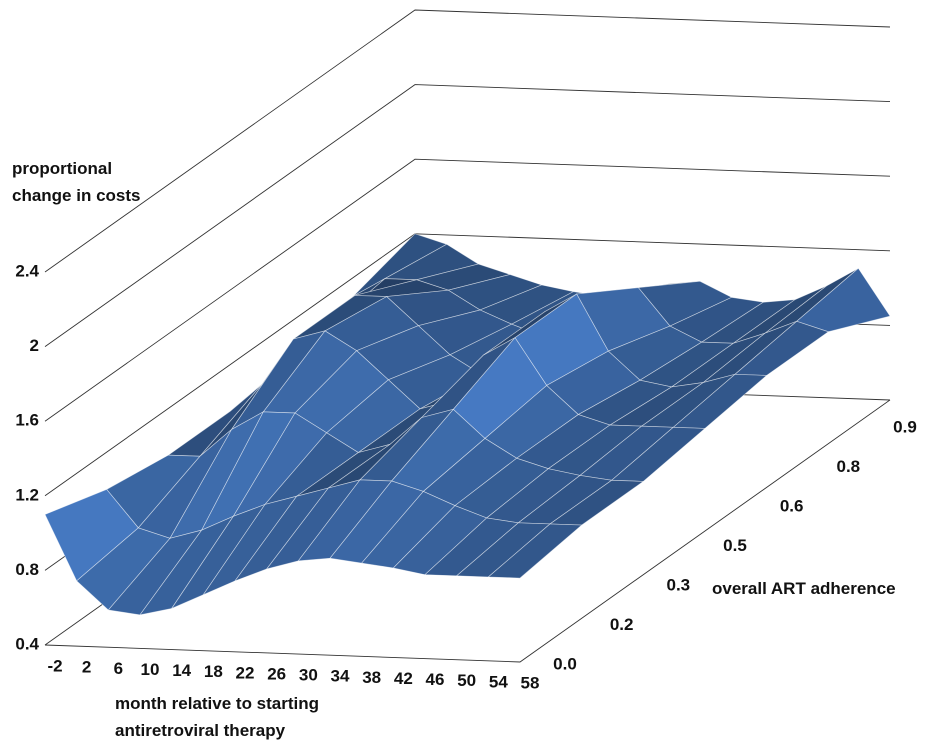 Image resolution: width=941 pixels, height=743 pixels. I want to click on z-tick-label: 2, so click(34, 345).